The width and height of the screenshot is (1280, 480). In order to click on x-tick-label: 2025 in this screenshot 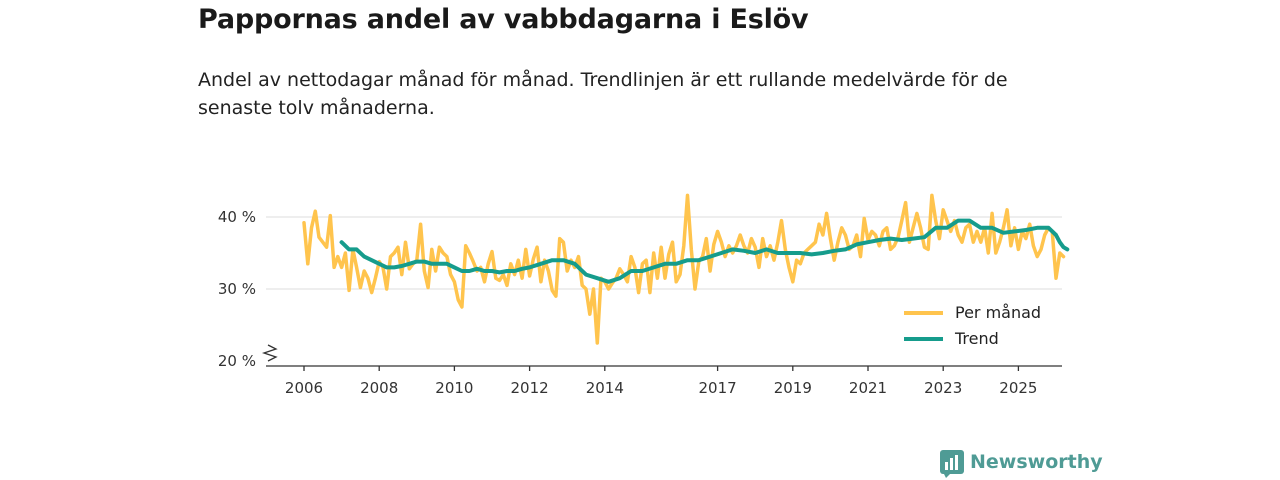, I will do `click(1018, 388)`.